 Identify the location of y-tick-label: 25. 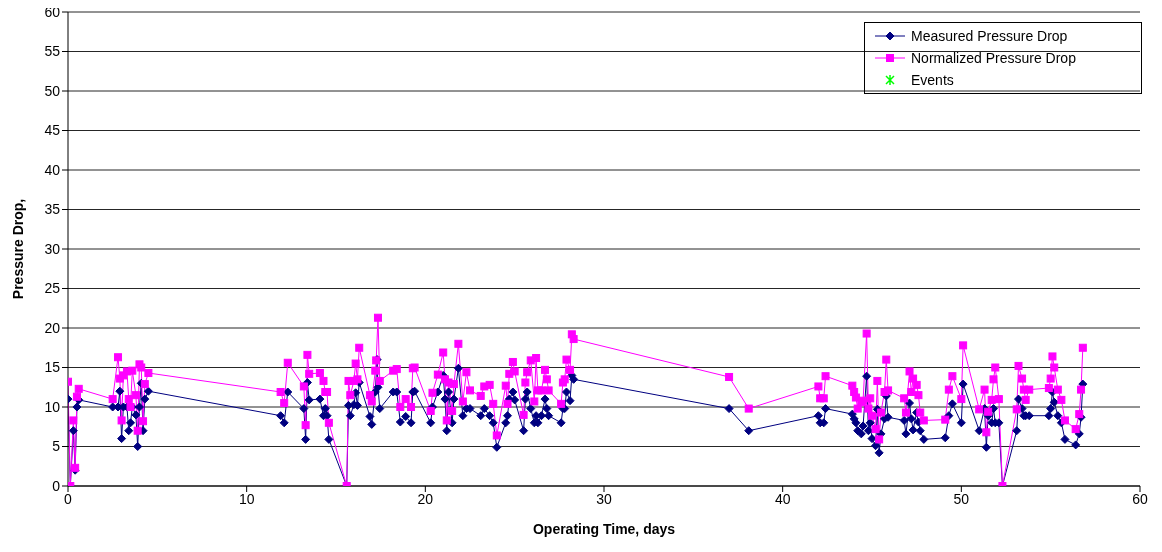
(52, 288).